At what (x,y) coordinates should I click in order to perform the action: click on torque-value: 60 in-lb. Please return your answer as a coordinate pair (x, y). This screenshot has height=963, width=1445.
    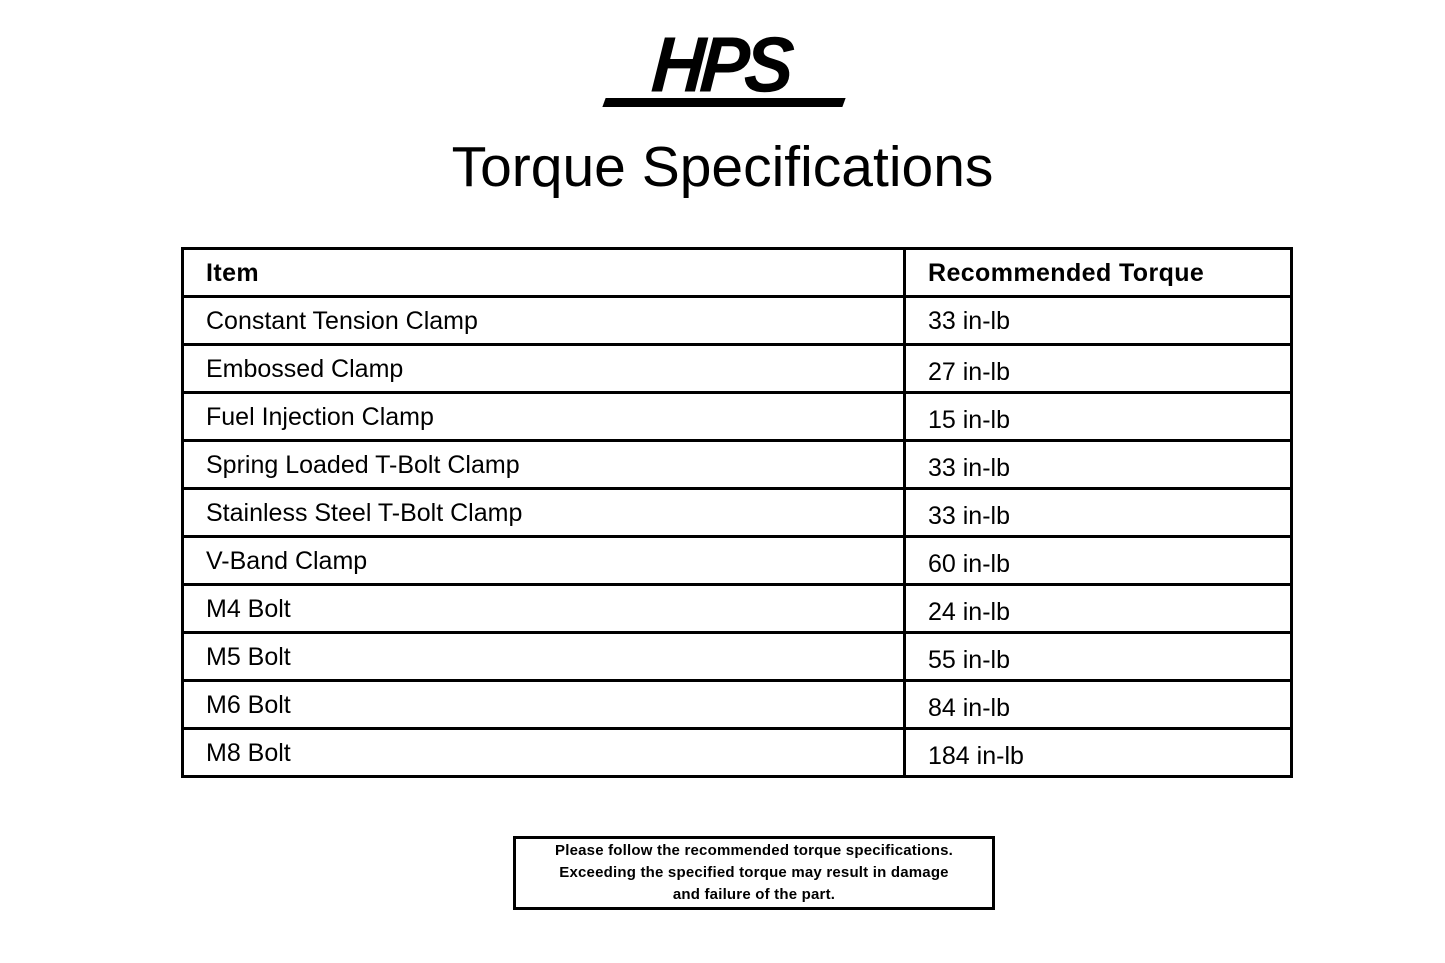
    Looking at the image, I should click on (969, 563).